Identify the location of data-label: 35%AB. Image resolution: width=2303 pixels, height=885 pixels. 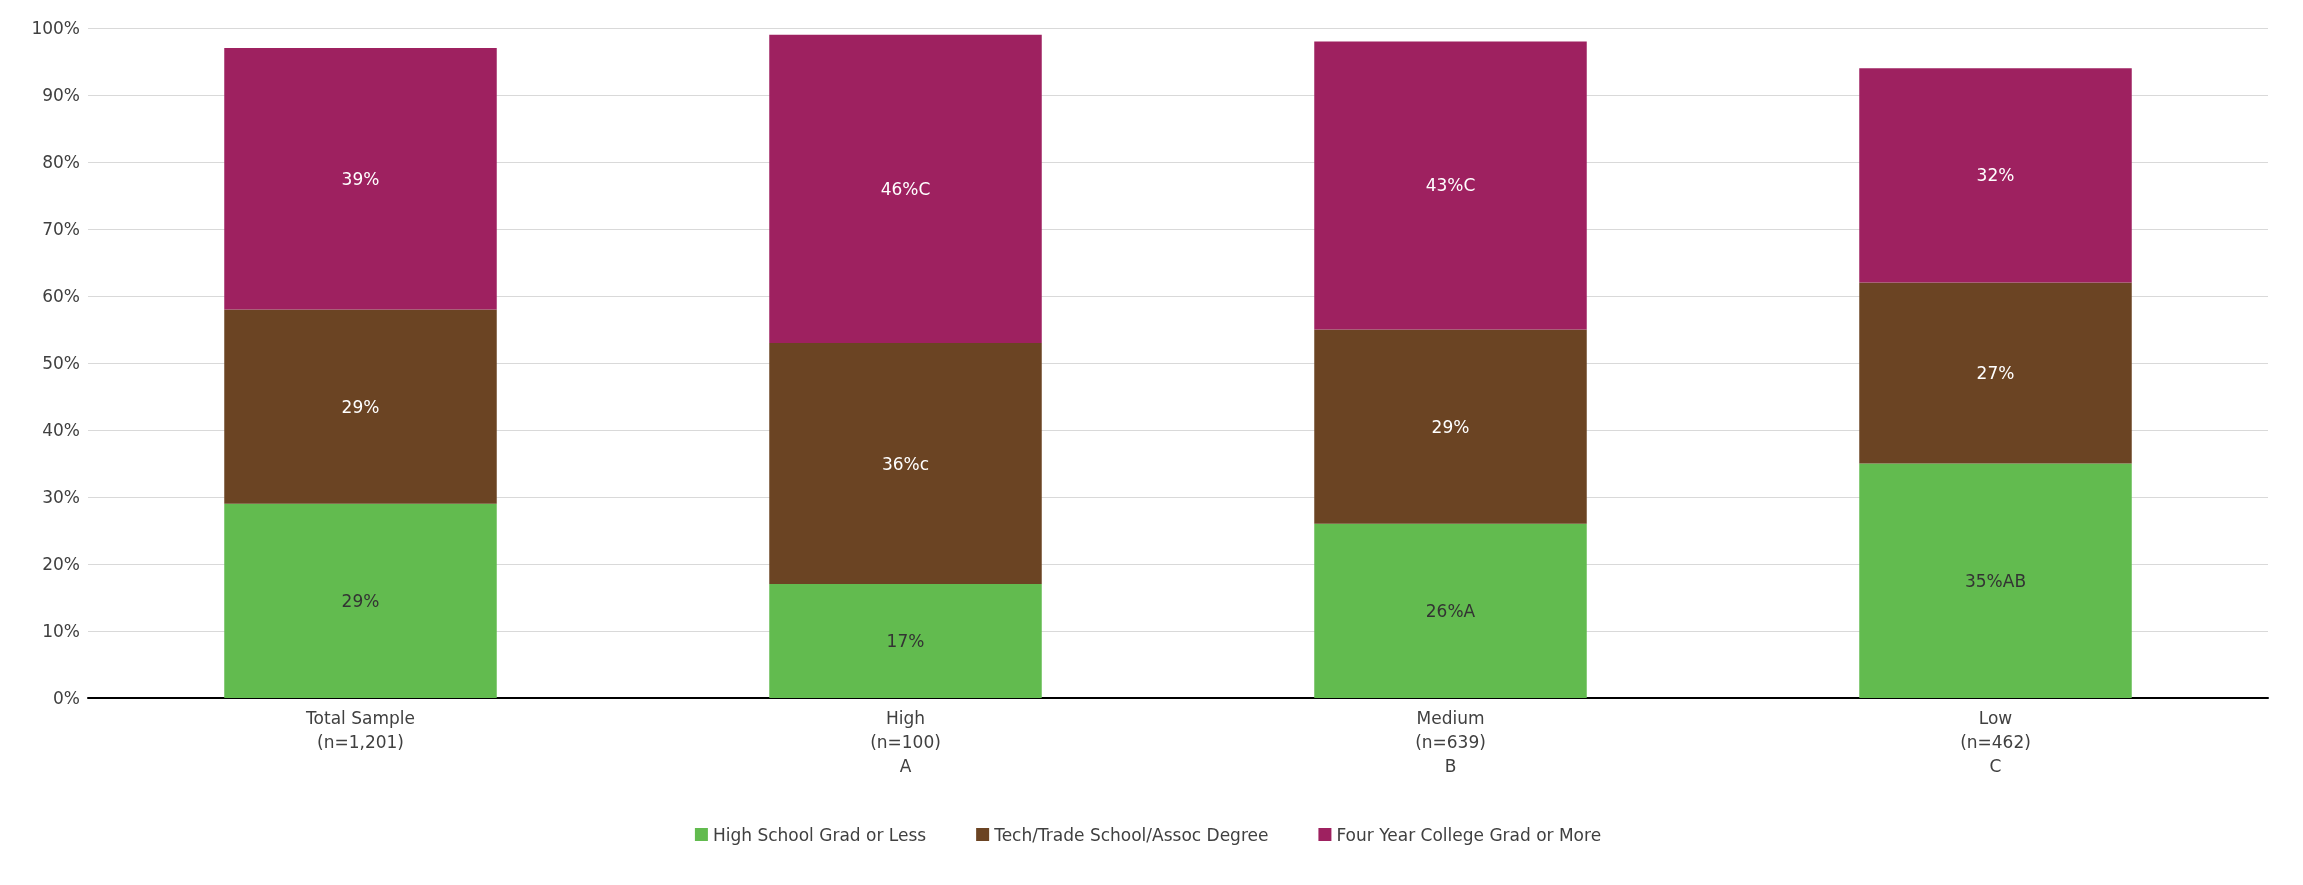
(1995, 580).